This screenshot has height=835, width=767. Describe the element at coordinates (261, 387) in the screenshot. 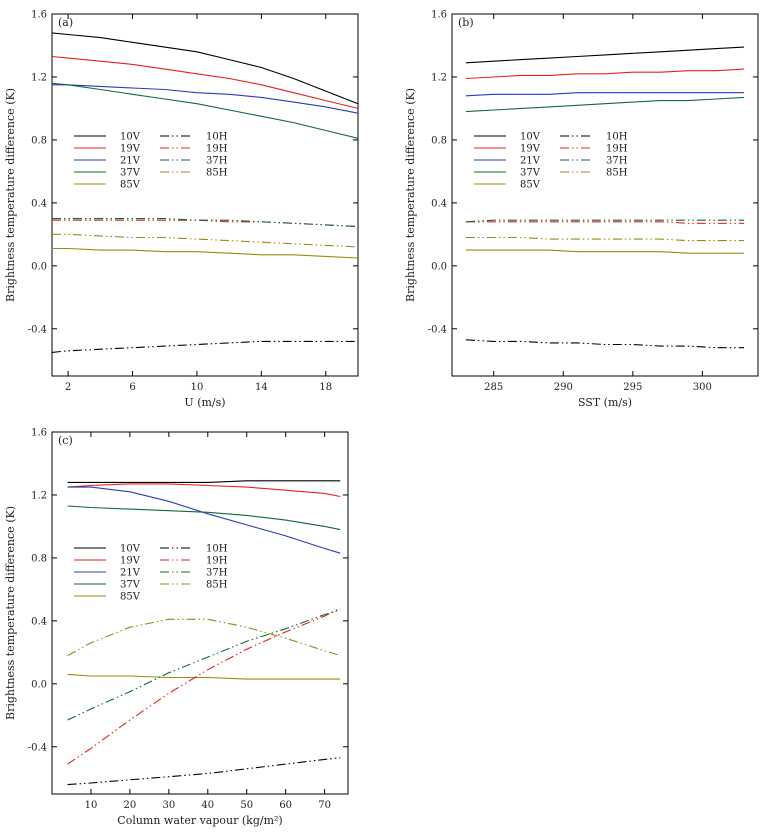

I see `x-tick-label: 14` at that location.